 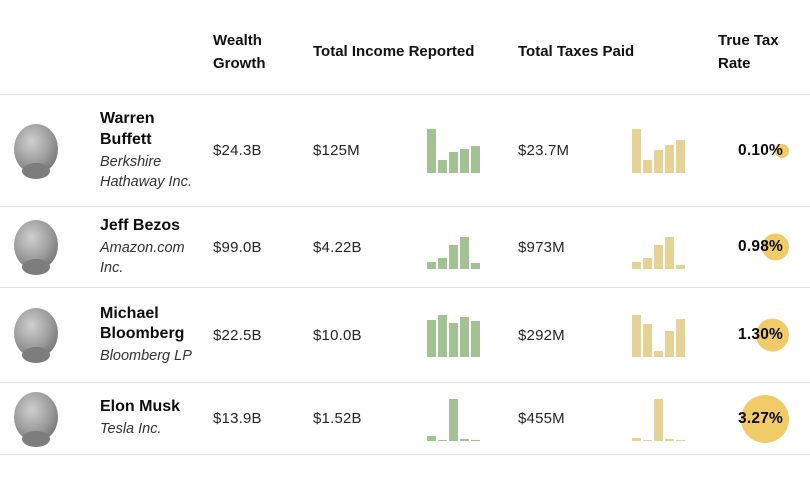 I want to click on company-name: Amazon.com Inc., so click(x=142, y=257).